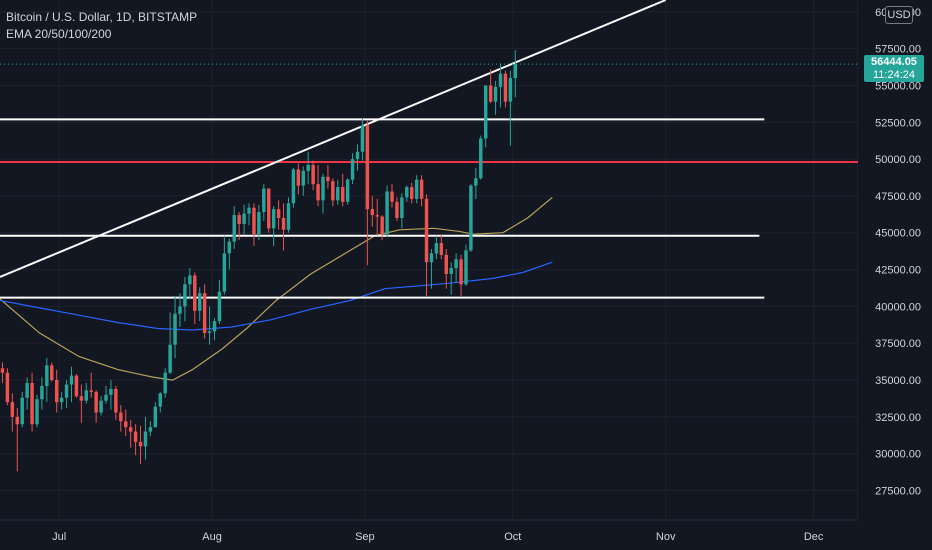 The image size is (932, 550). What do you see at coordinates (898, 197) in the screenshot?
I see `y-tick-label: 47500.00` at bounding box center [898, 197].